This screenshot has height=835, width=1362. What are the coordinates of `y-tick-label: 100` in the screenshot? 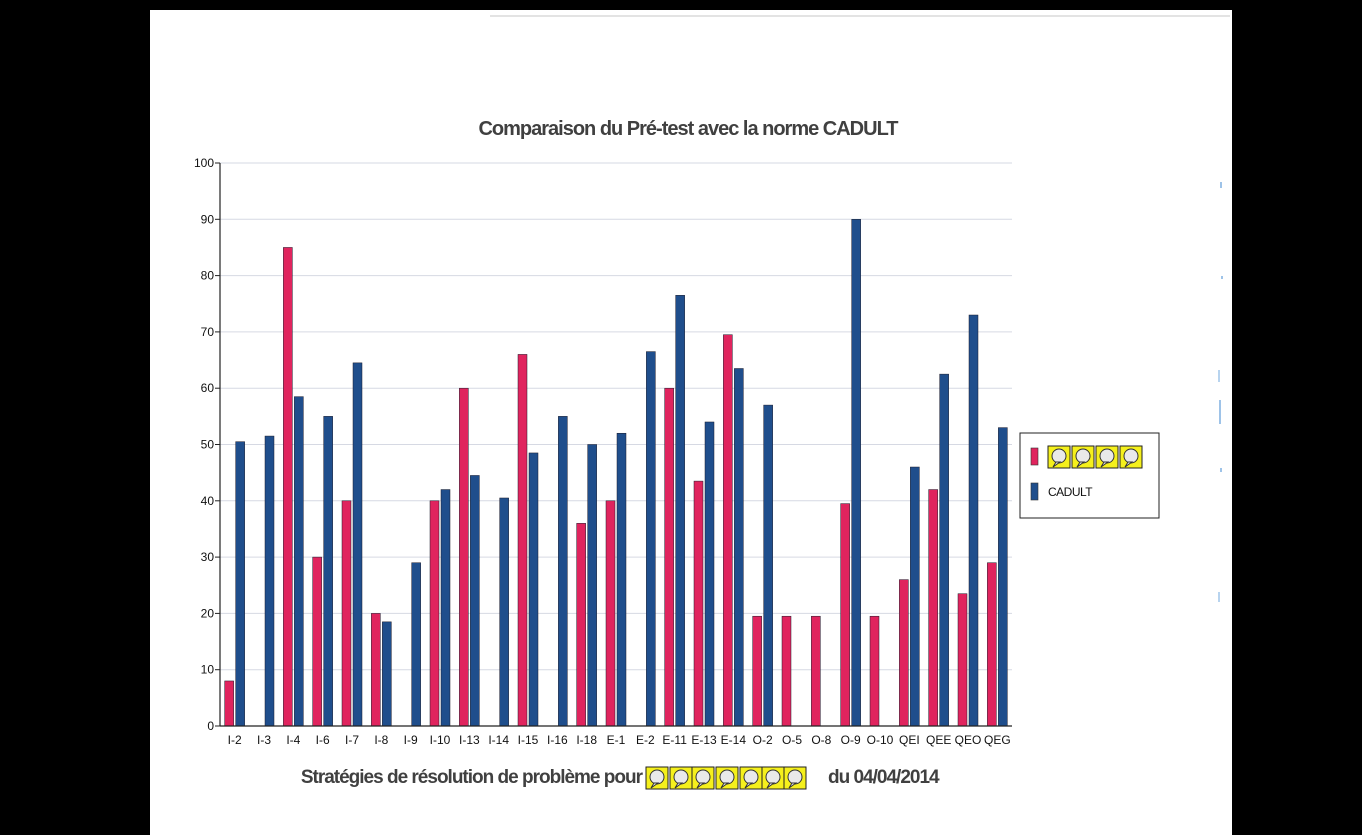 It's located at (204, 163).